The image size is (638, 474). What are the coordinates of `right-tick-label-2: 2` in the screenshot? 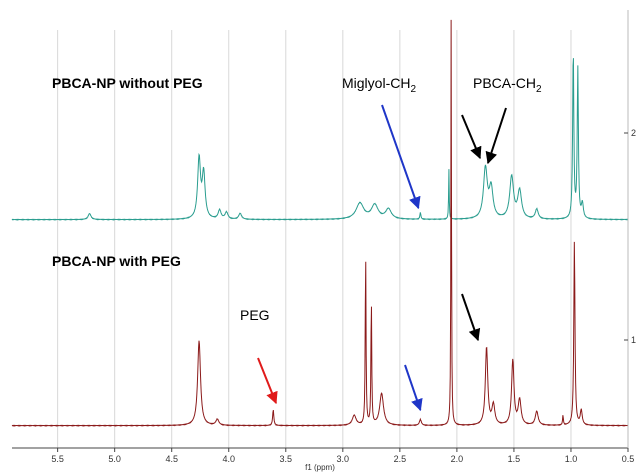 It's located at (633, 133).